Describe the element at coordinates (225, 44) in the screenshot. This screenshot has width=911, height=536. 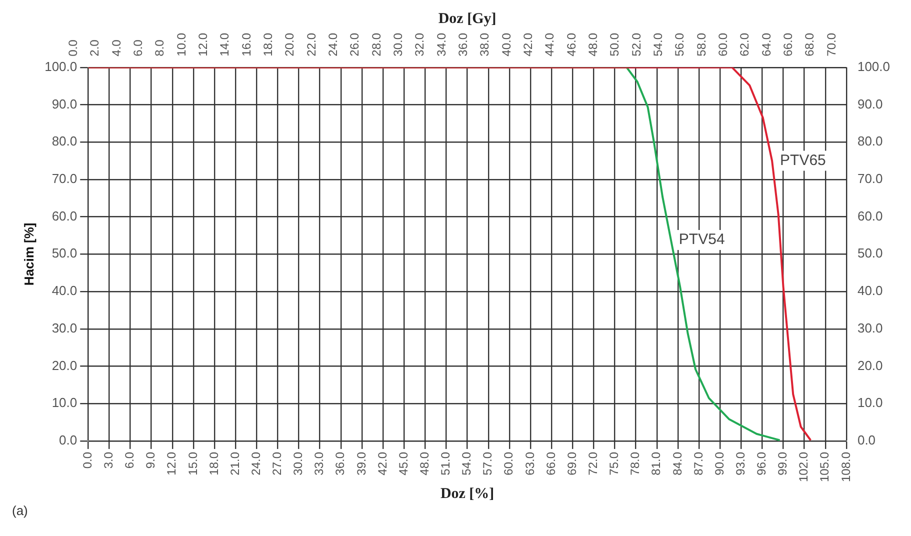
I see `x2-tick-label: 14.0` at that location.